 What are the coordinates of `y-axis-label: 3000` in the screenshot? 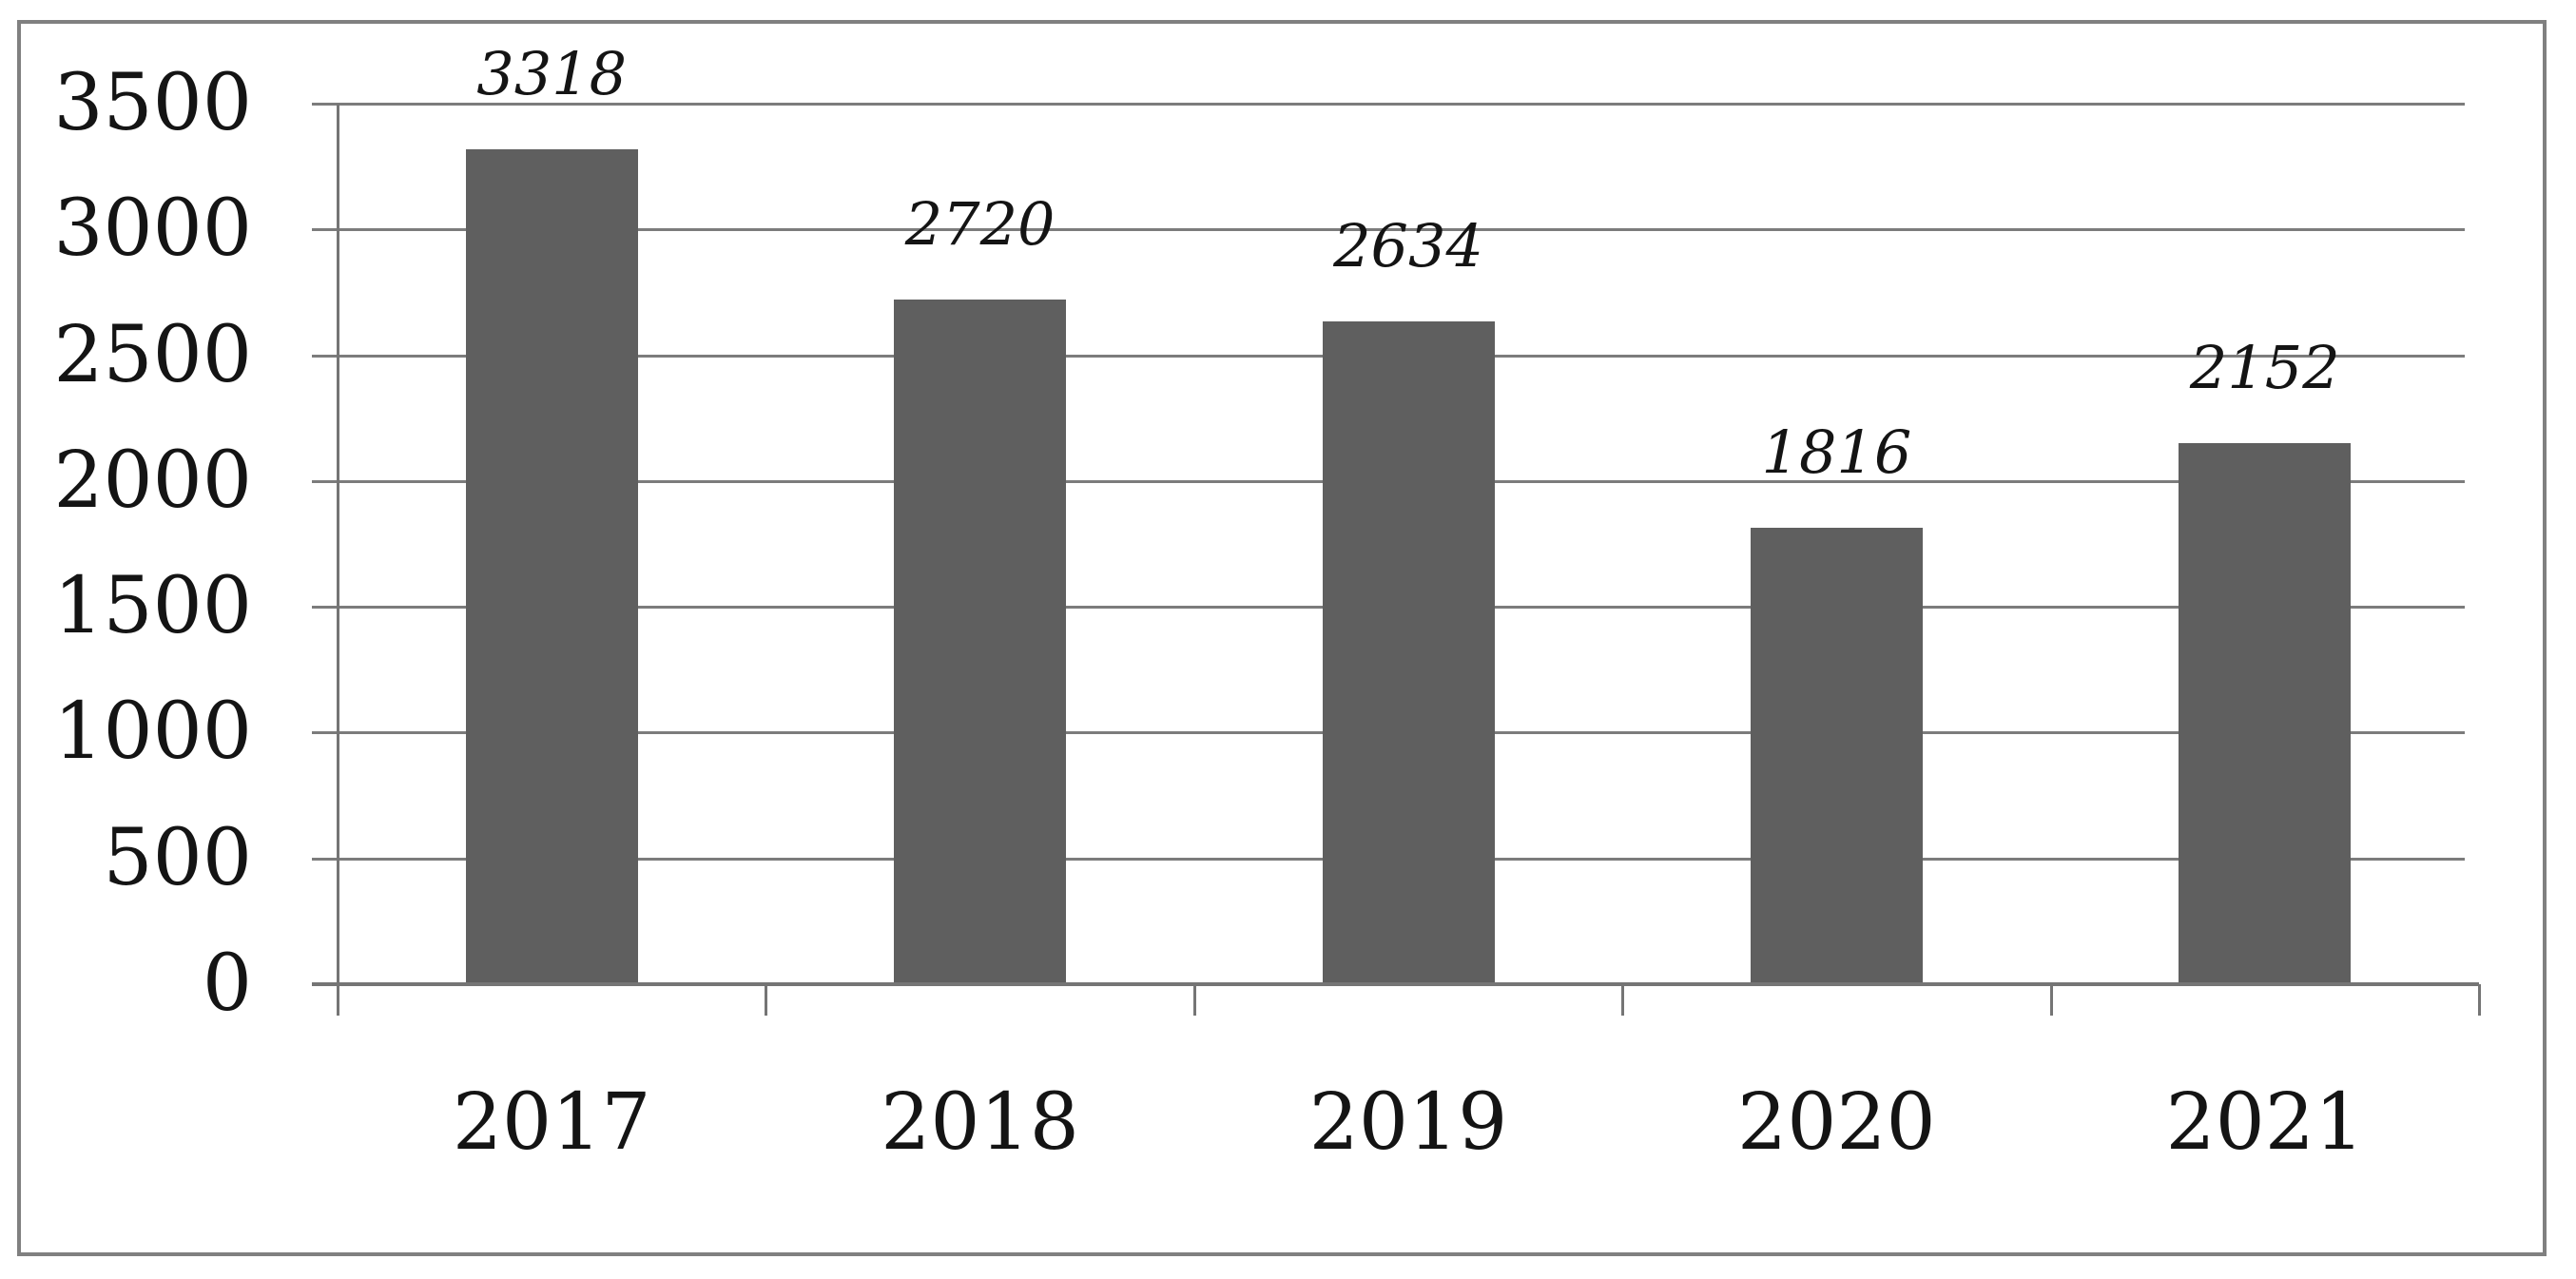 It's located at (152, 229).